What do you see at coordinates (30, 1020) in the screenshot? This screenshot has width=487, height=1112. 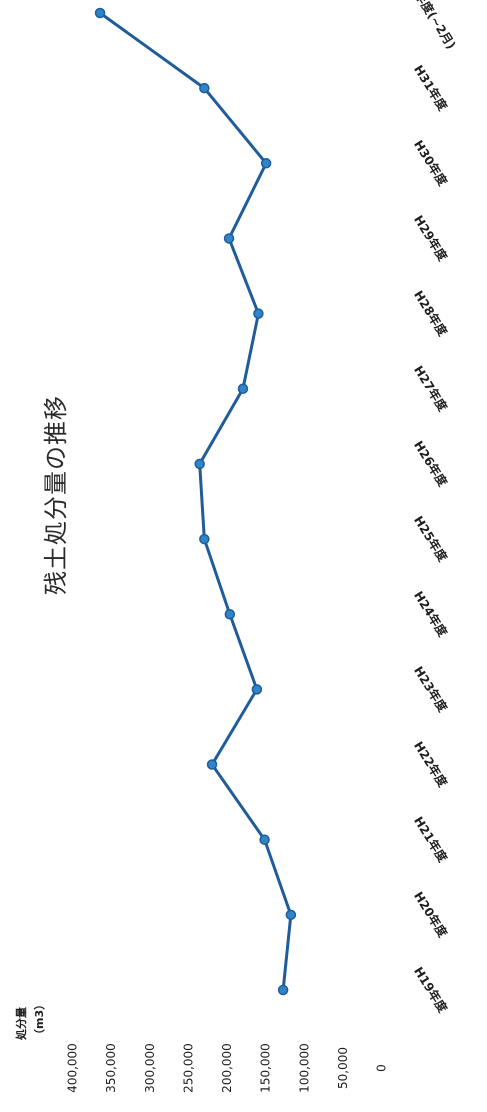 I see `y-axis-unit-label: 処分量 （m3）` at bounding box center [30, 1020].